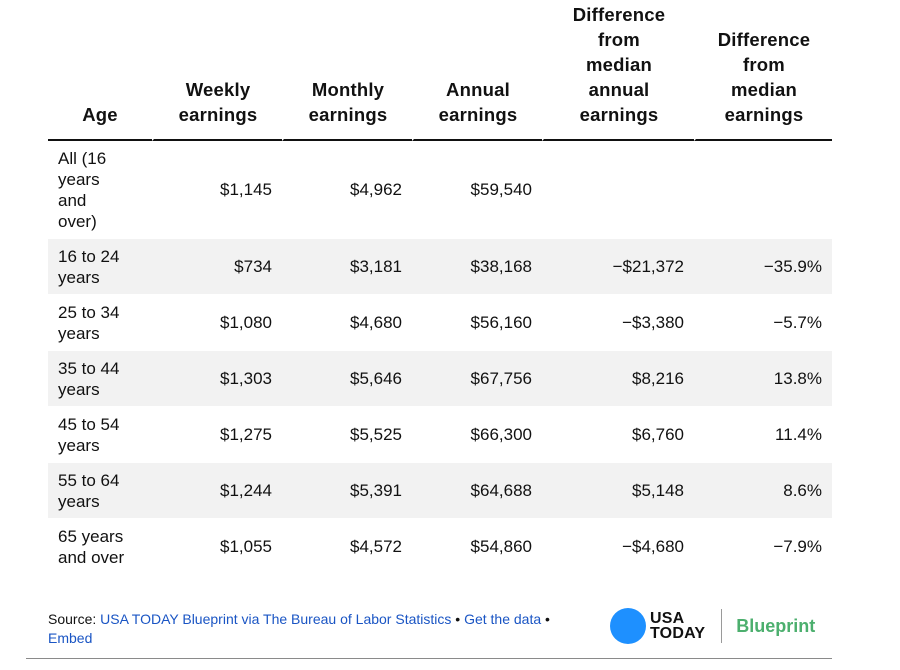 This screenshot has width=900, height=670. Describe the element at coordinates (217, 379) in the screenshot. I see `weekly-earnings-cell: $1,303` at that location.